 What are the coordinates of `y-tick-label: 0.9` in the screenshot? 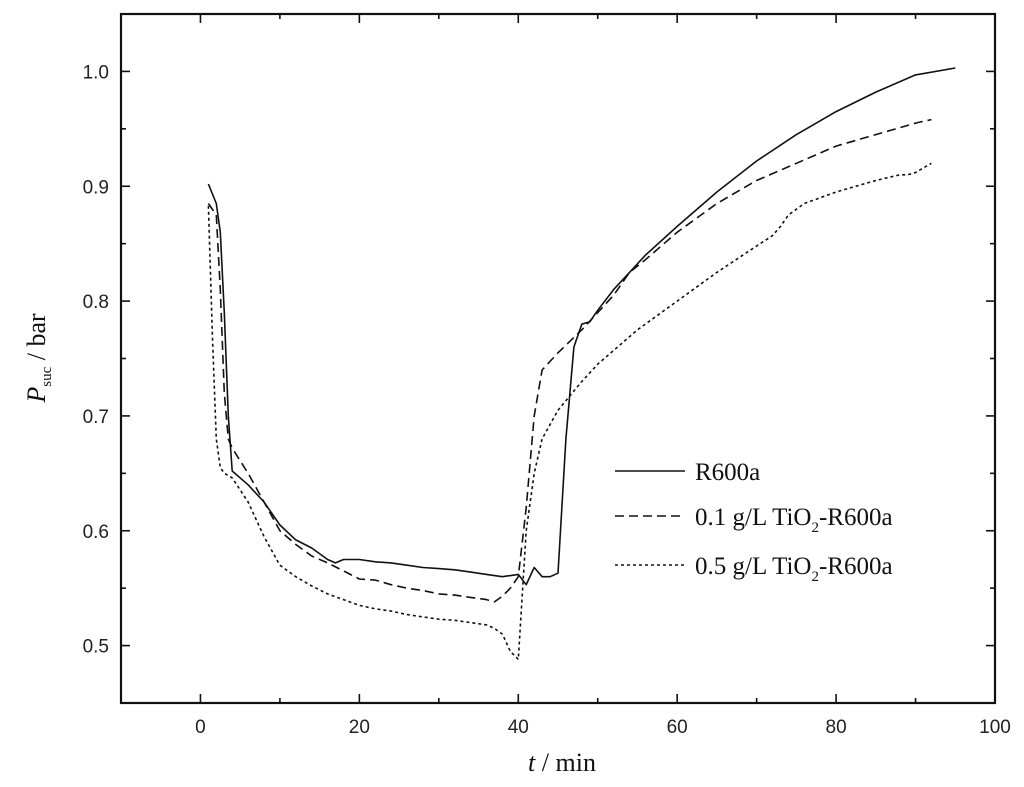 It's located at (96, 187).